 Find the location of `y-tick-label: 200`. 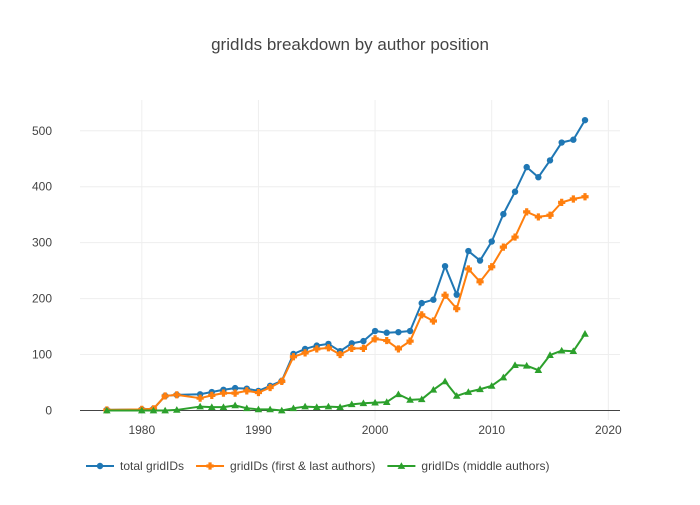

y-tick-label: 200 is located at coordinates (42, 299).